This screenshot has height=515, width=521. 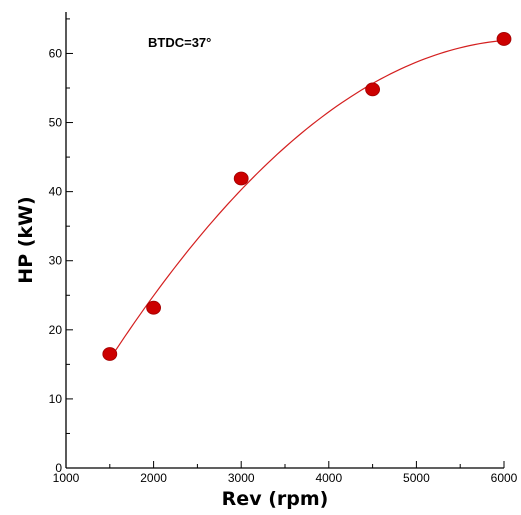 I want to click on x-tick-label: 2000, so click(x=153, y=478).